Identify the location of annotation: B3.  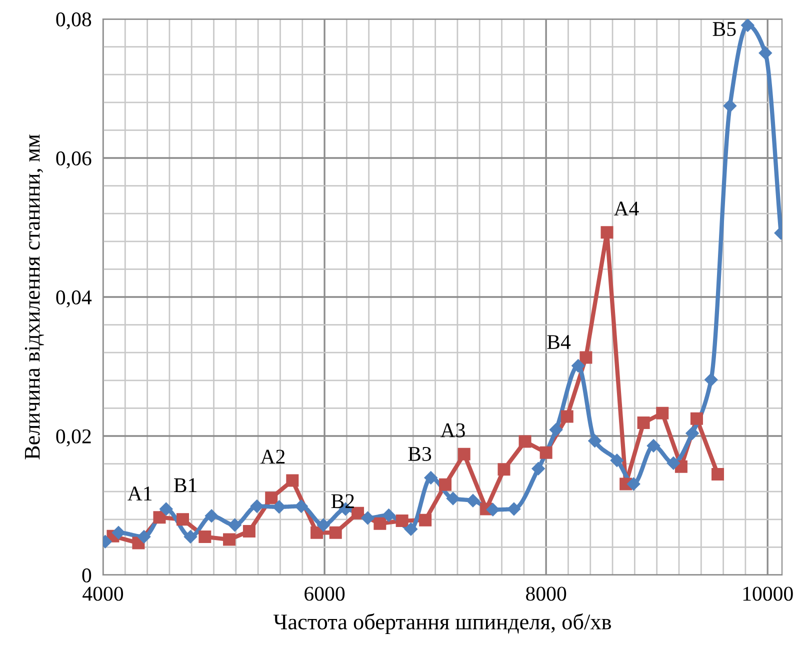
(420, 453).